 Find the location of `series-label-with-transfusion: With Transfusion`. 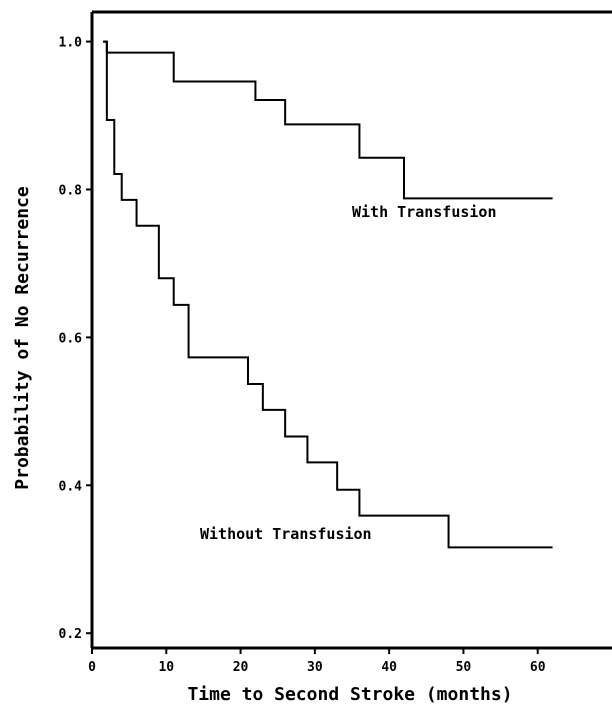

series-label-with-transfusion: With Transfusion is located at coordinates (424, 212).